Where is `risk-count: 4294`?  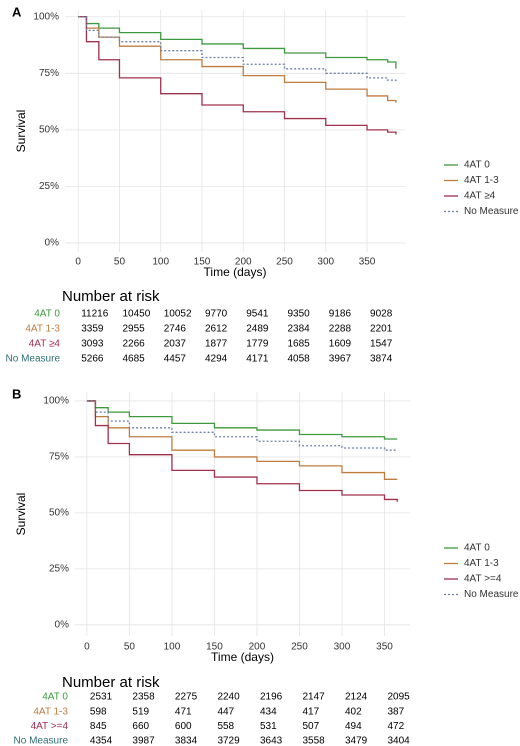 risk-count: 4294 is located at coordinates (216, 359).